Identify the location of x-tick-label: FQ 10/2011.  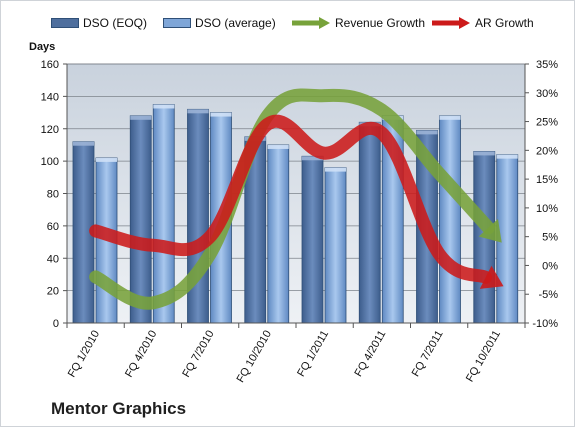
(483, 357).